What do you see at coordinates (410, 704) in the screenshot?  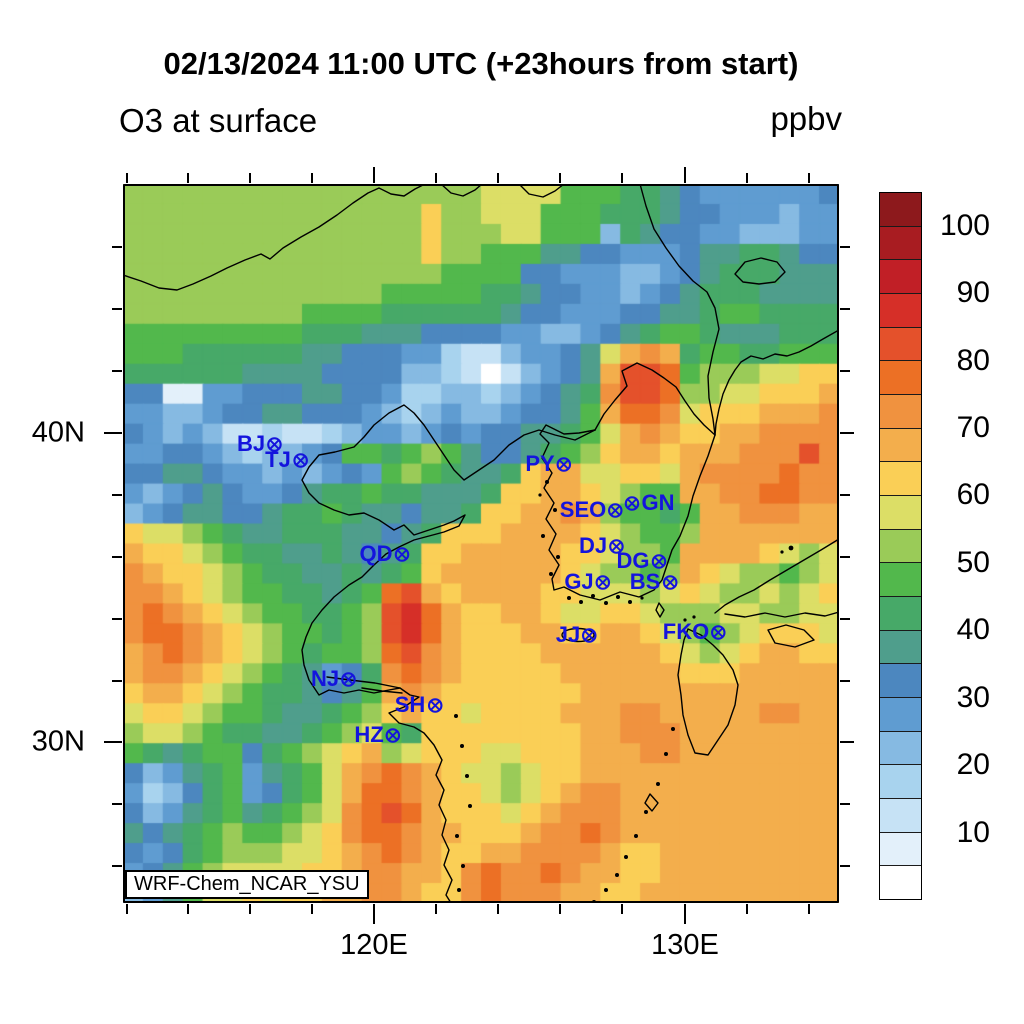 I see `station-label: SH` at bounding box center [410, 704].